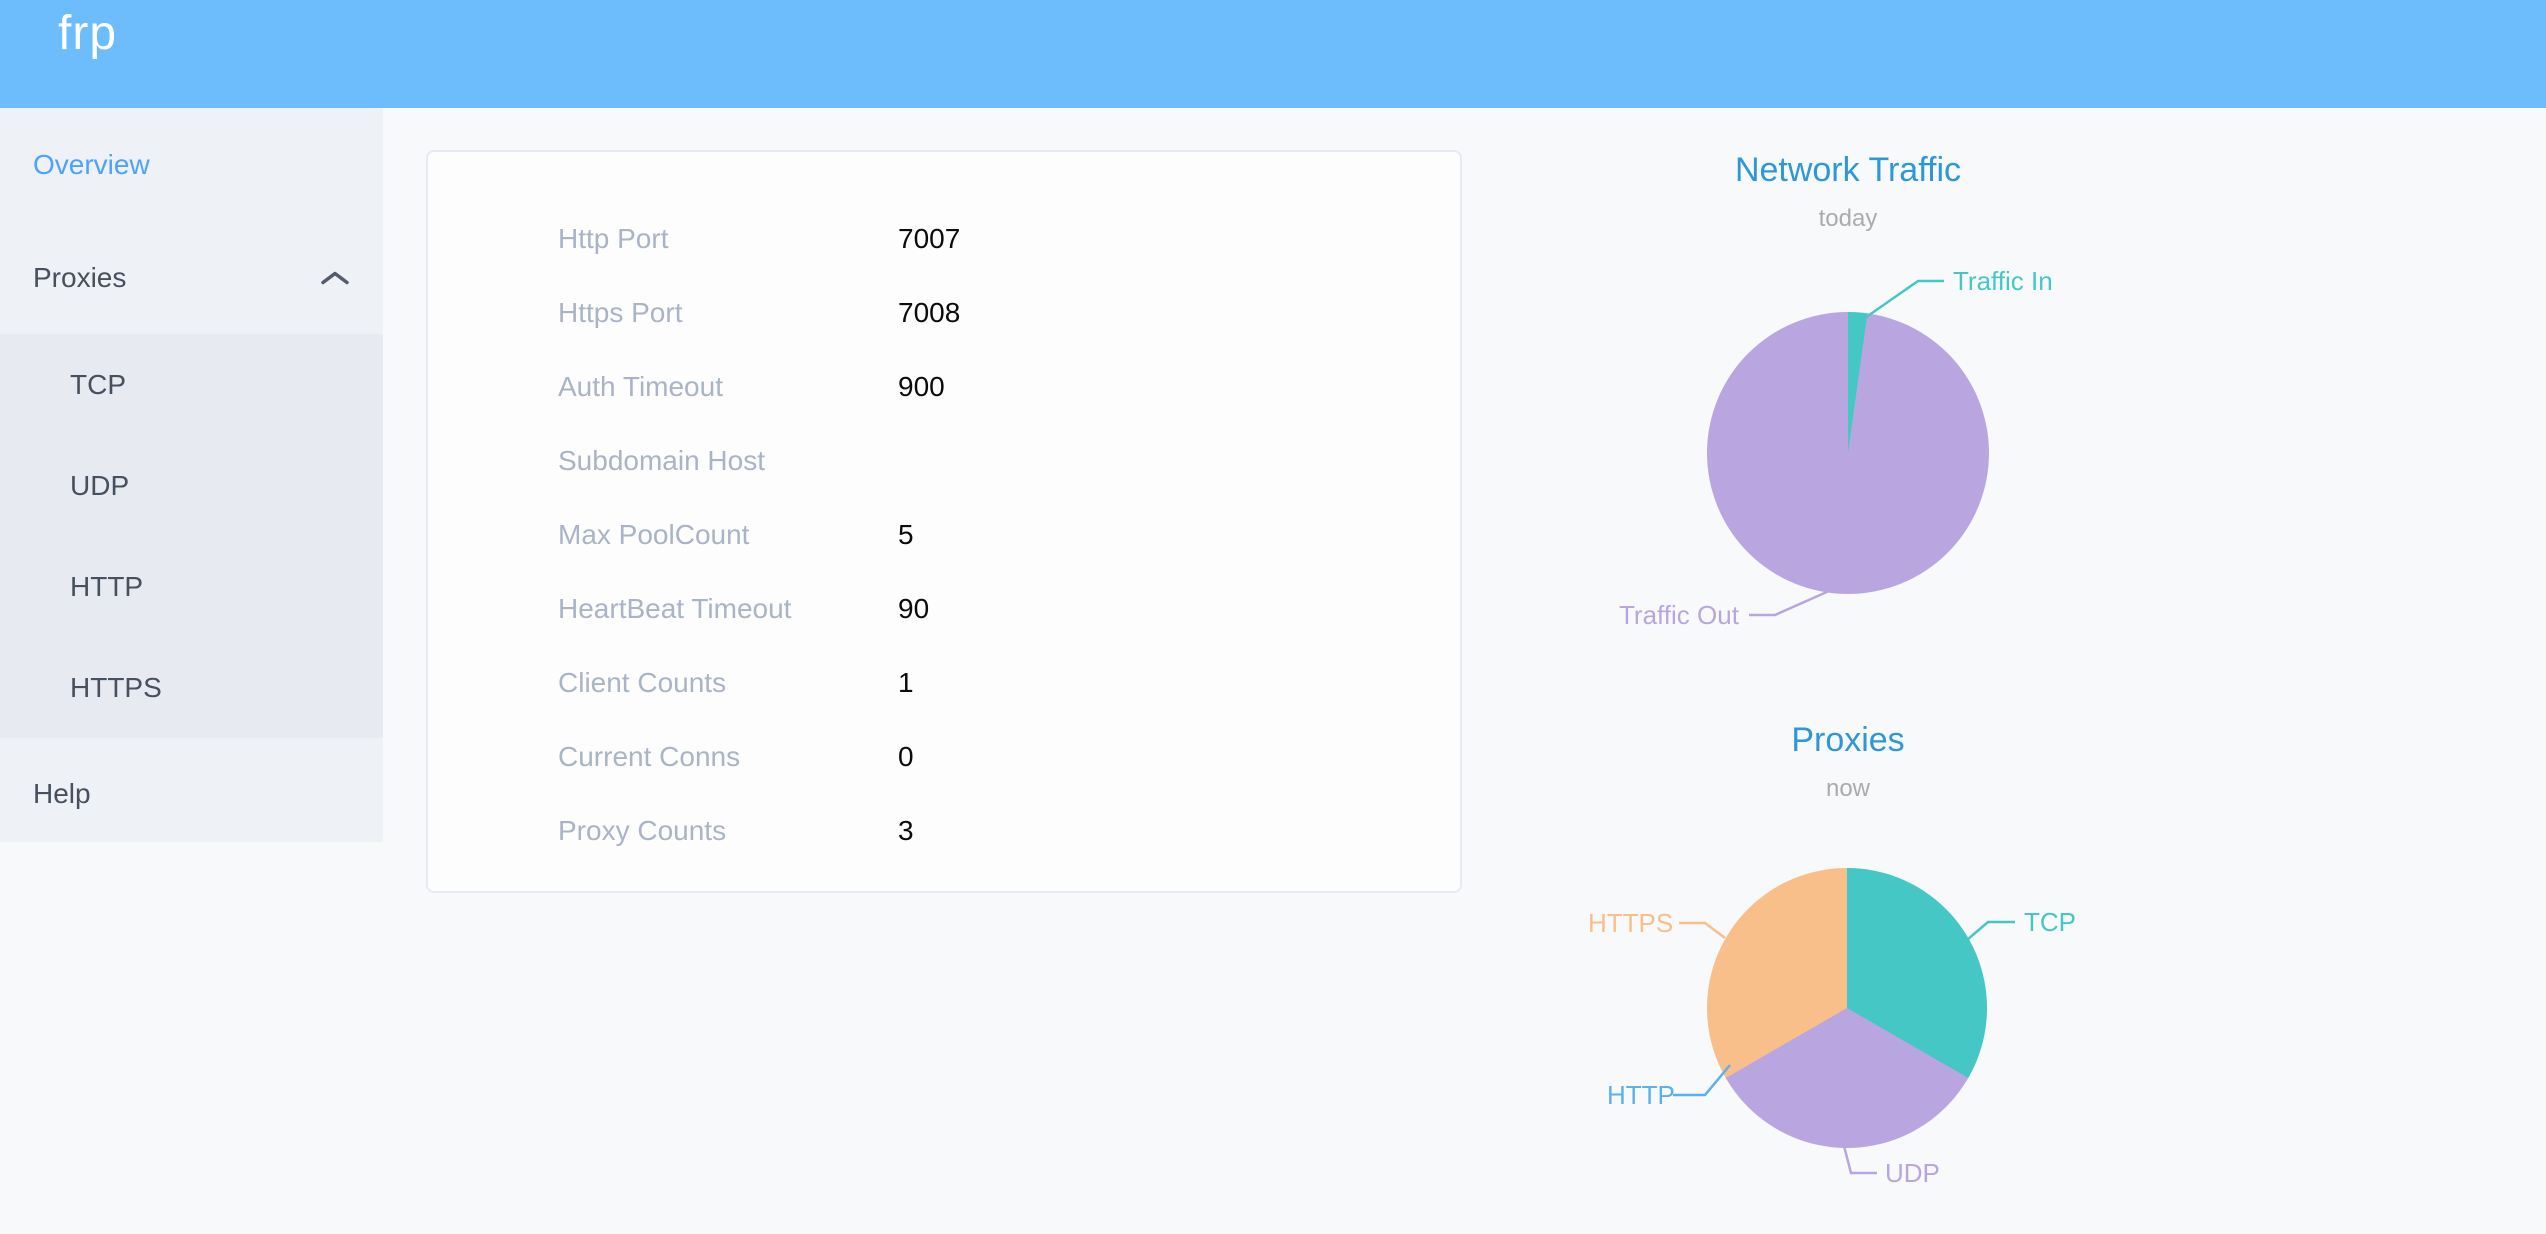 The image size is (2546, 1234). I want to click on row-label: Subdomain Host, so click(662, 460).